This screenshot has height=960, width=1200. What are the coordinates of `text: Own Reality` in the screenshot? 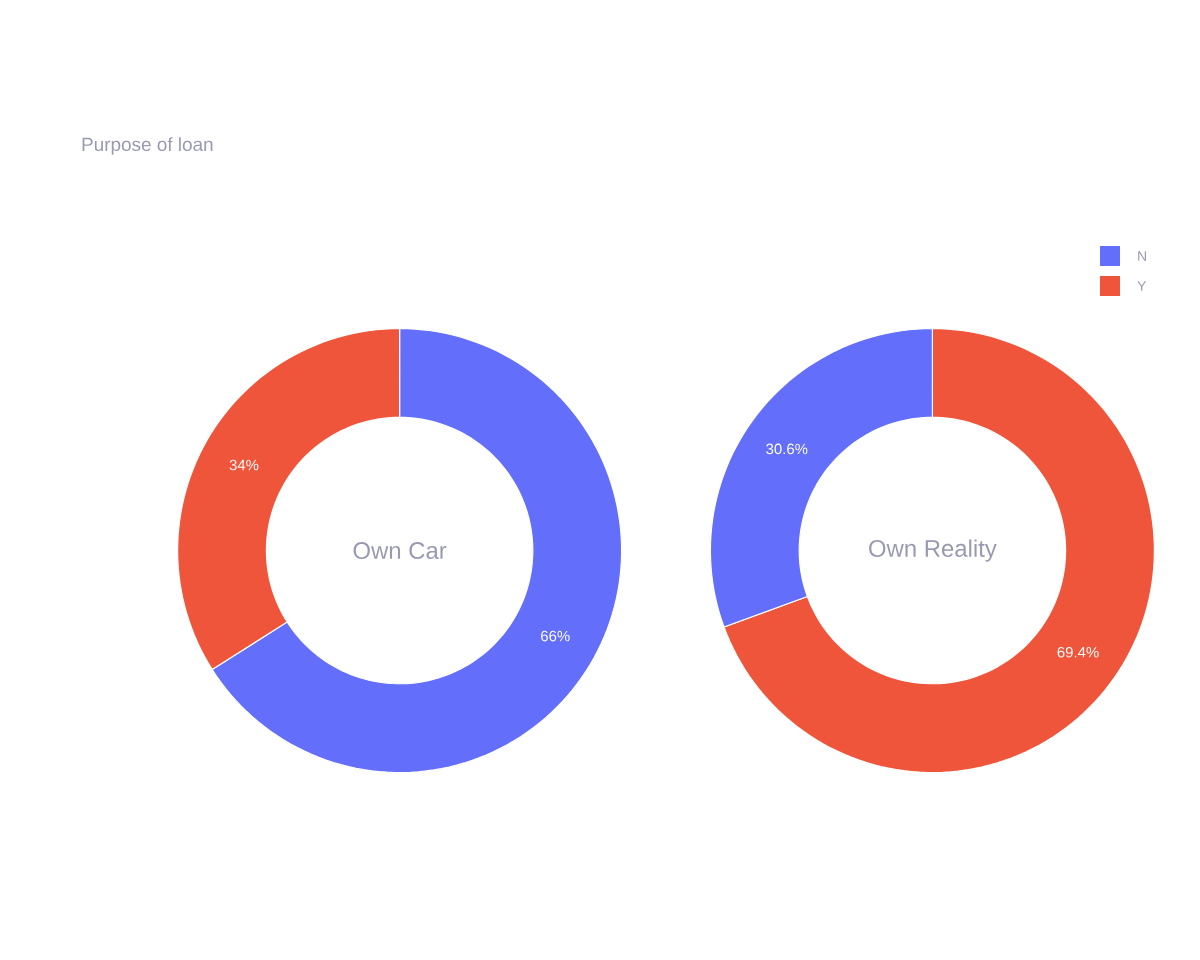 It's located at (933, 550).